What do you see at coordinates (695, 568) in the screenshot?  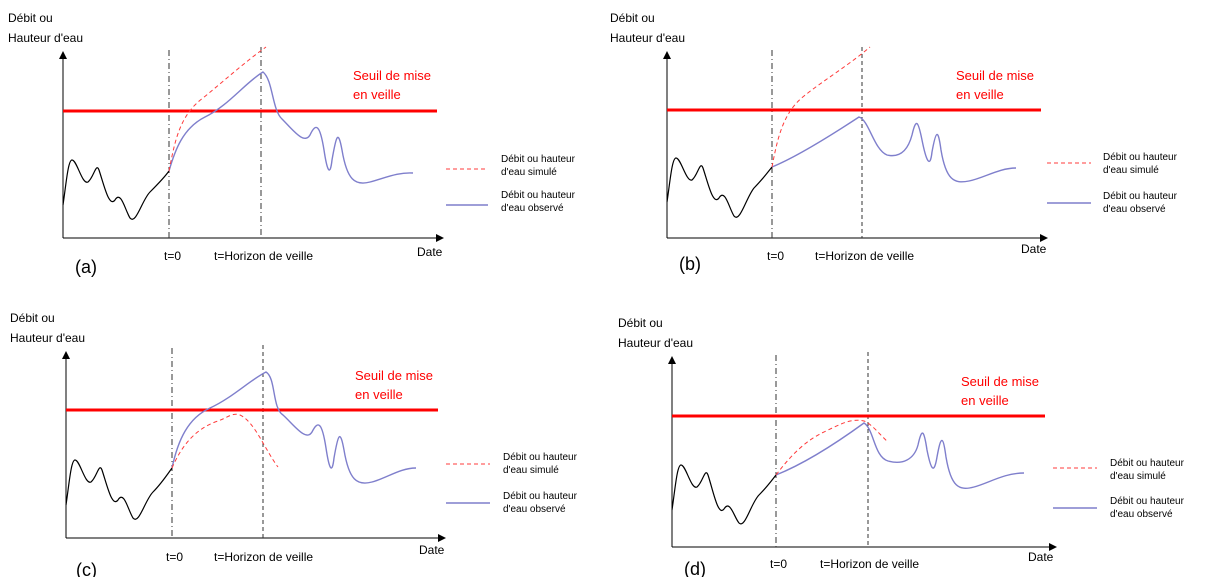 I see `panel-letter: (d)` at bounding box center [695, 568].